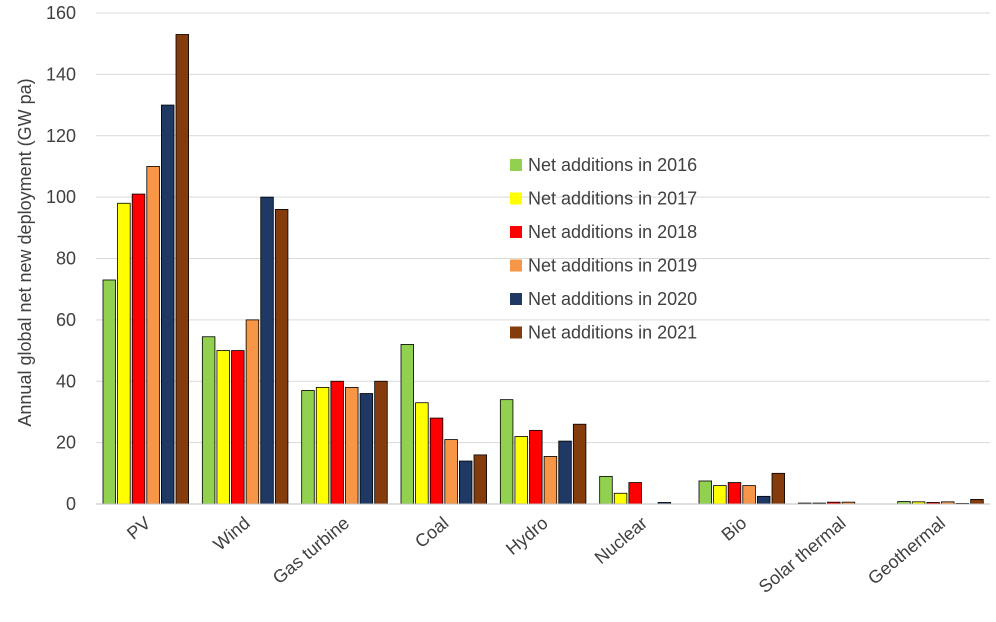 The width and height of the screenshot is (996, 622). I want to click on y-tick-label: 0, so click(71, 504).